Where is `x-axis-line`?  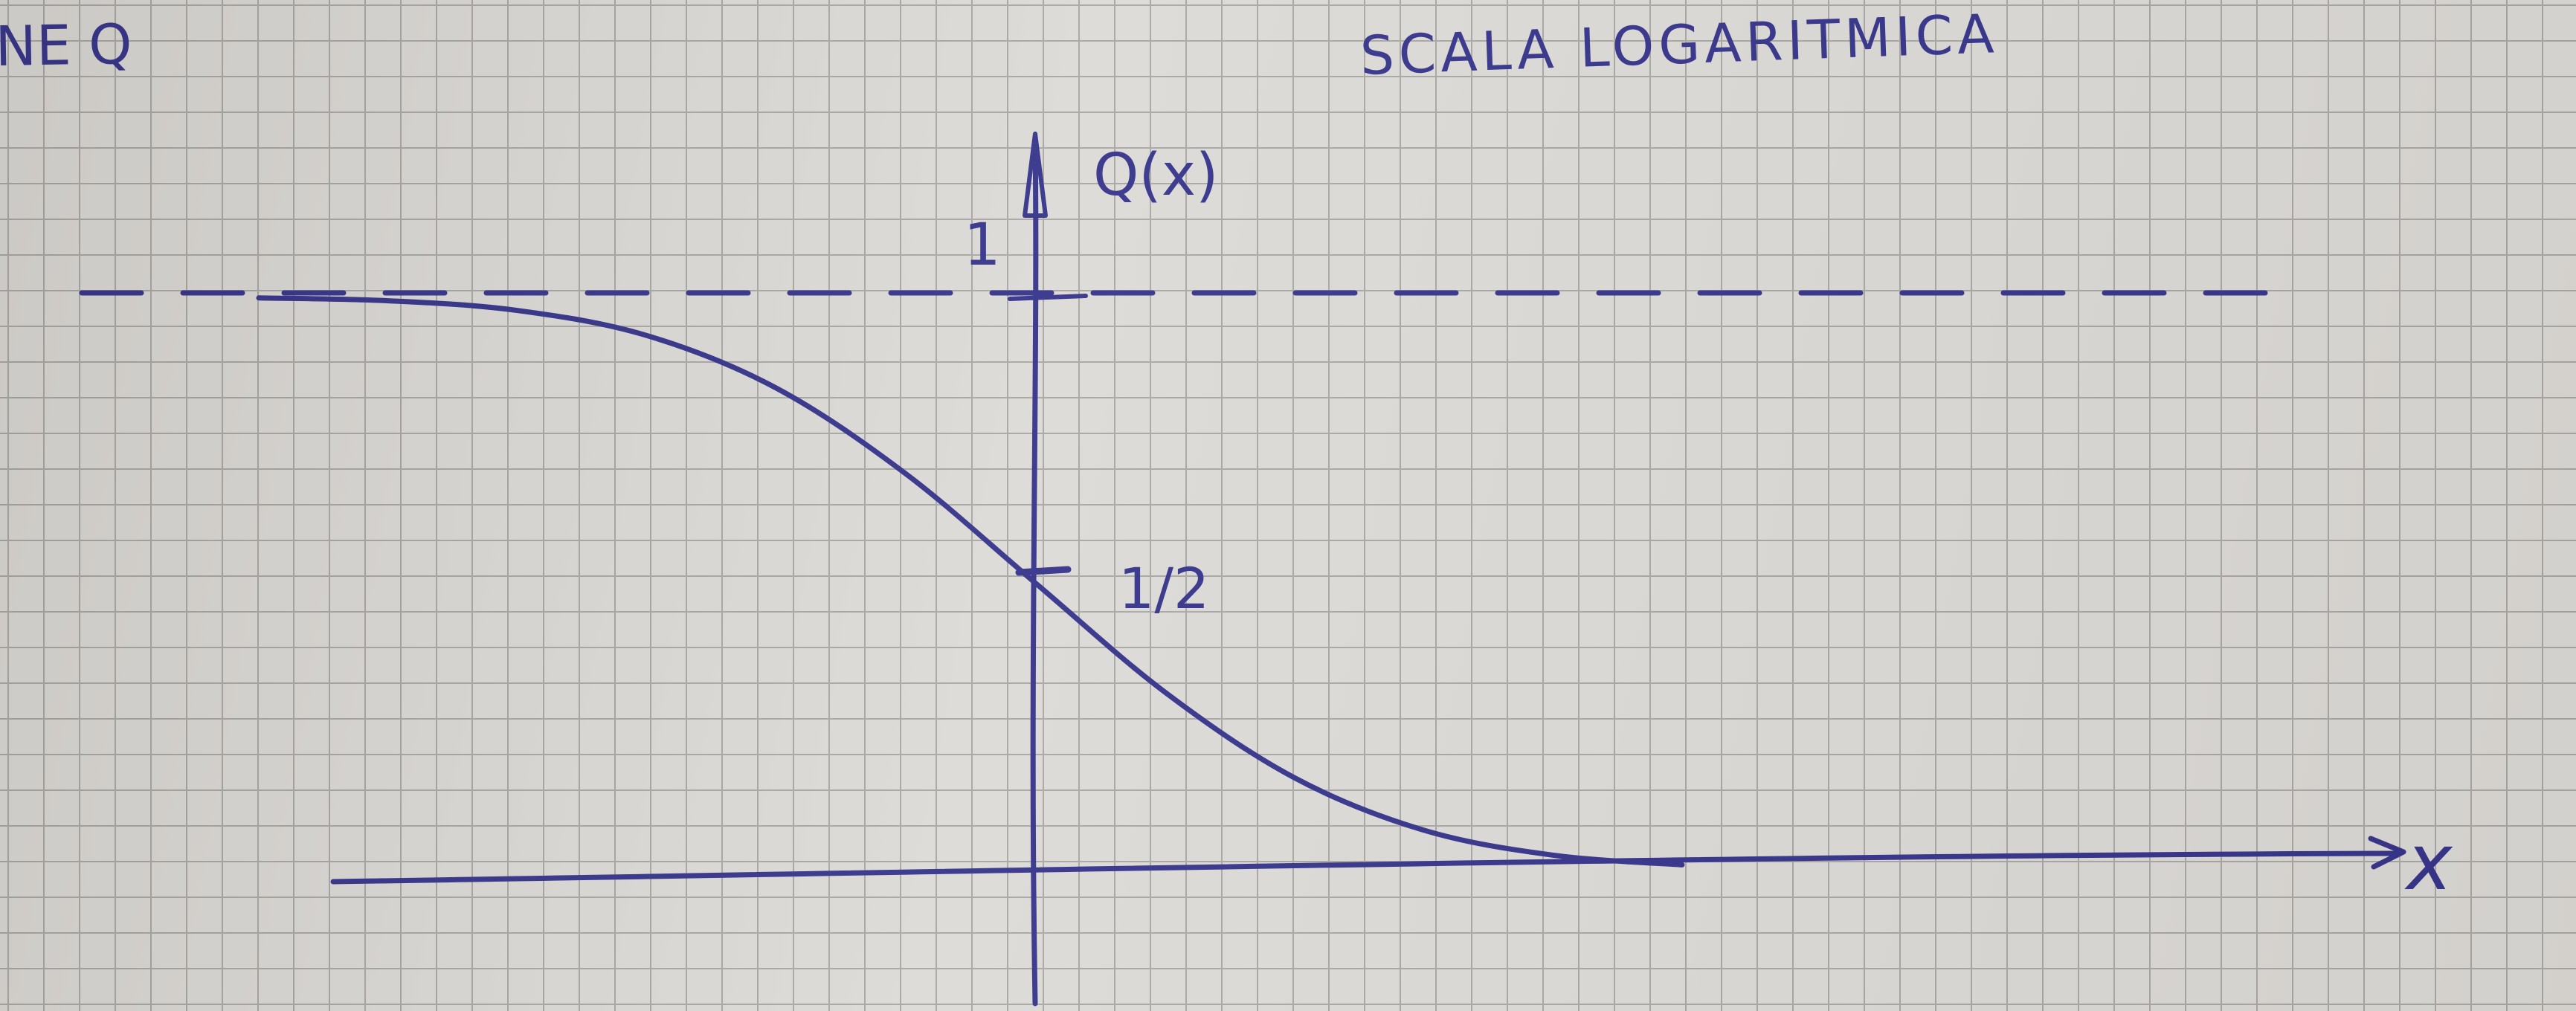
x-axis-line is located at coordinates (1364, 867).